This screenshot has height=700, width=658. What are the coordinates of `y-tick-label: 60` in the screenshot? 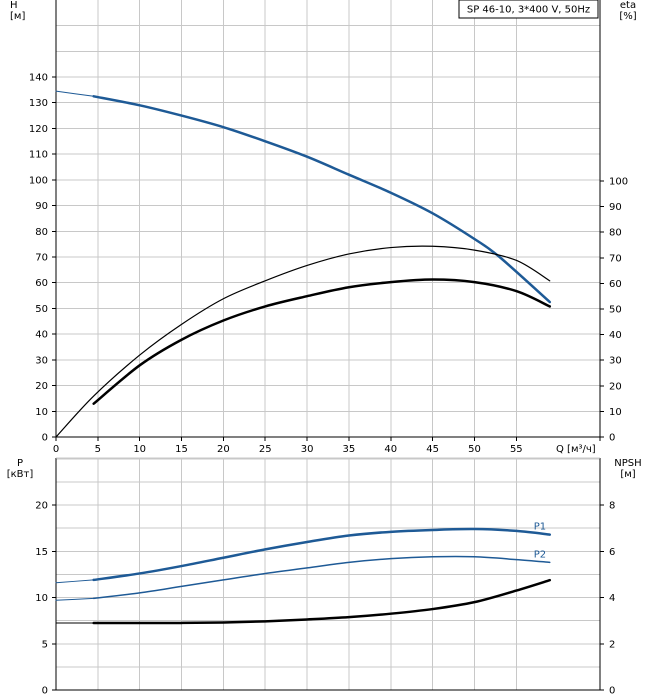 It's located at (41, 283).